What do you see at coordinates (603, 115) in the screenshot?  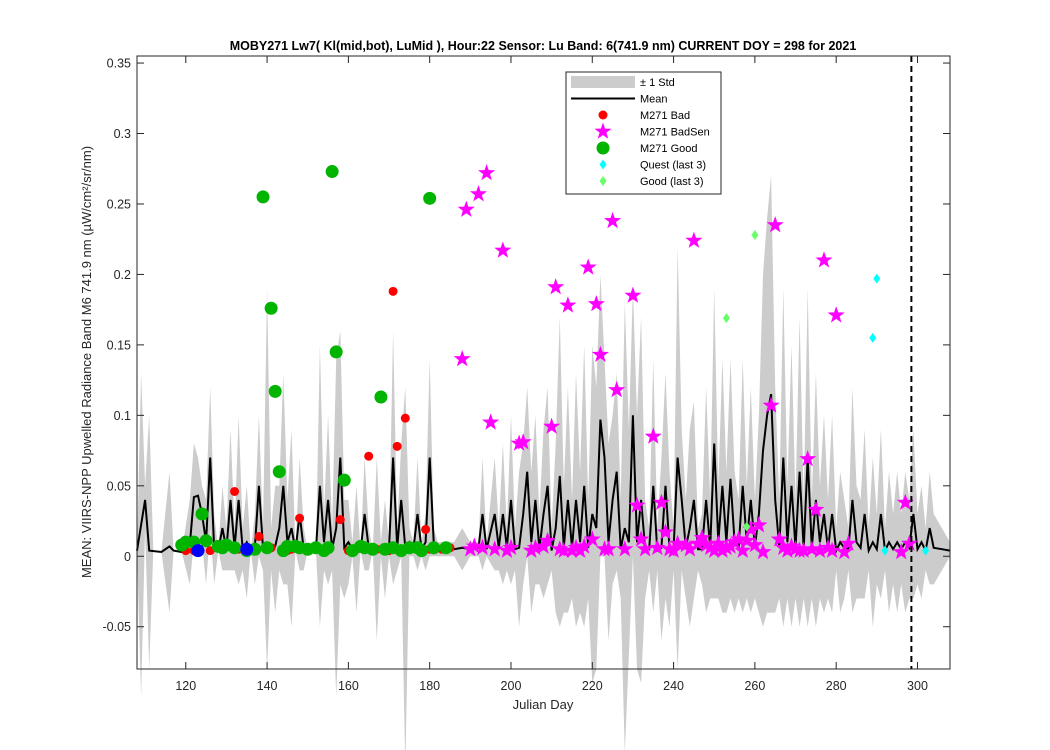 I see `legend-bad-swatch` at bounding box center [603, 115].